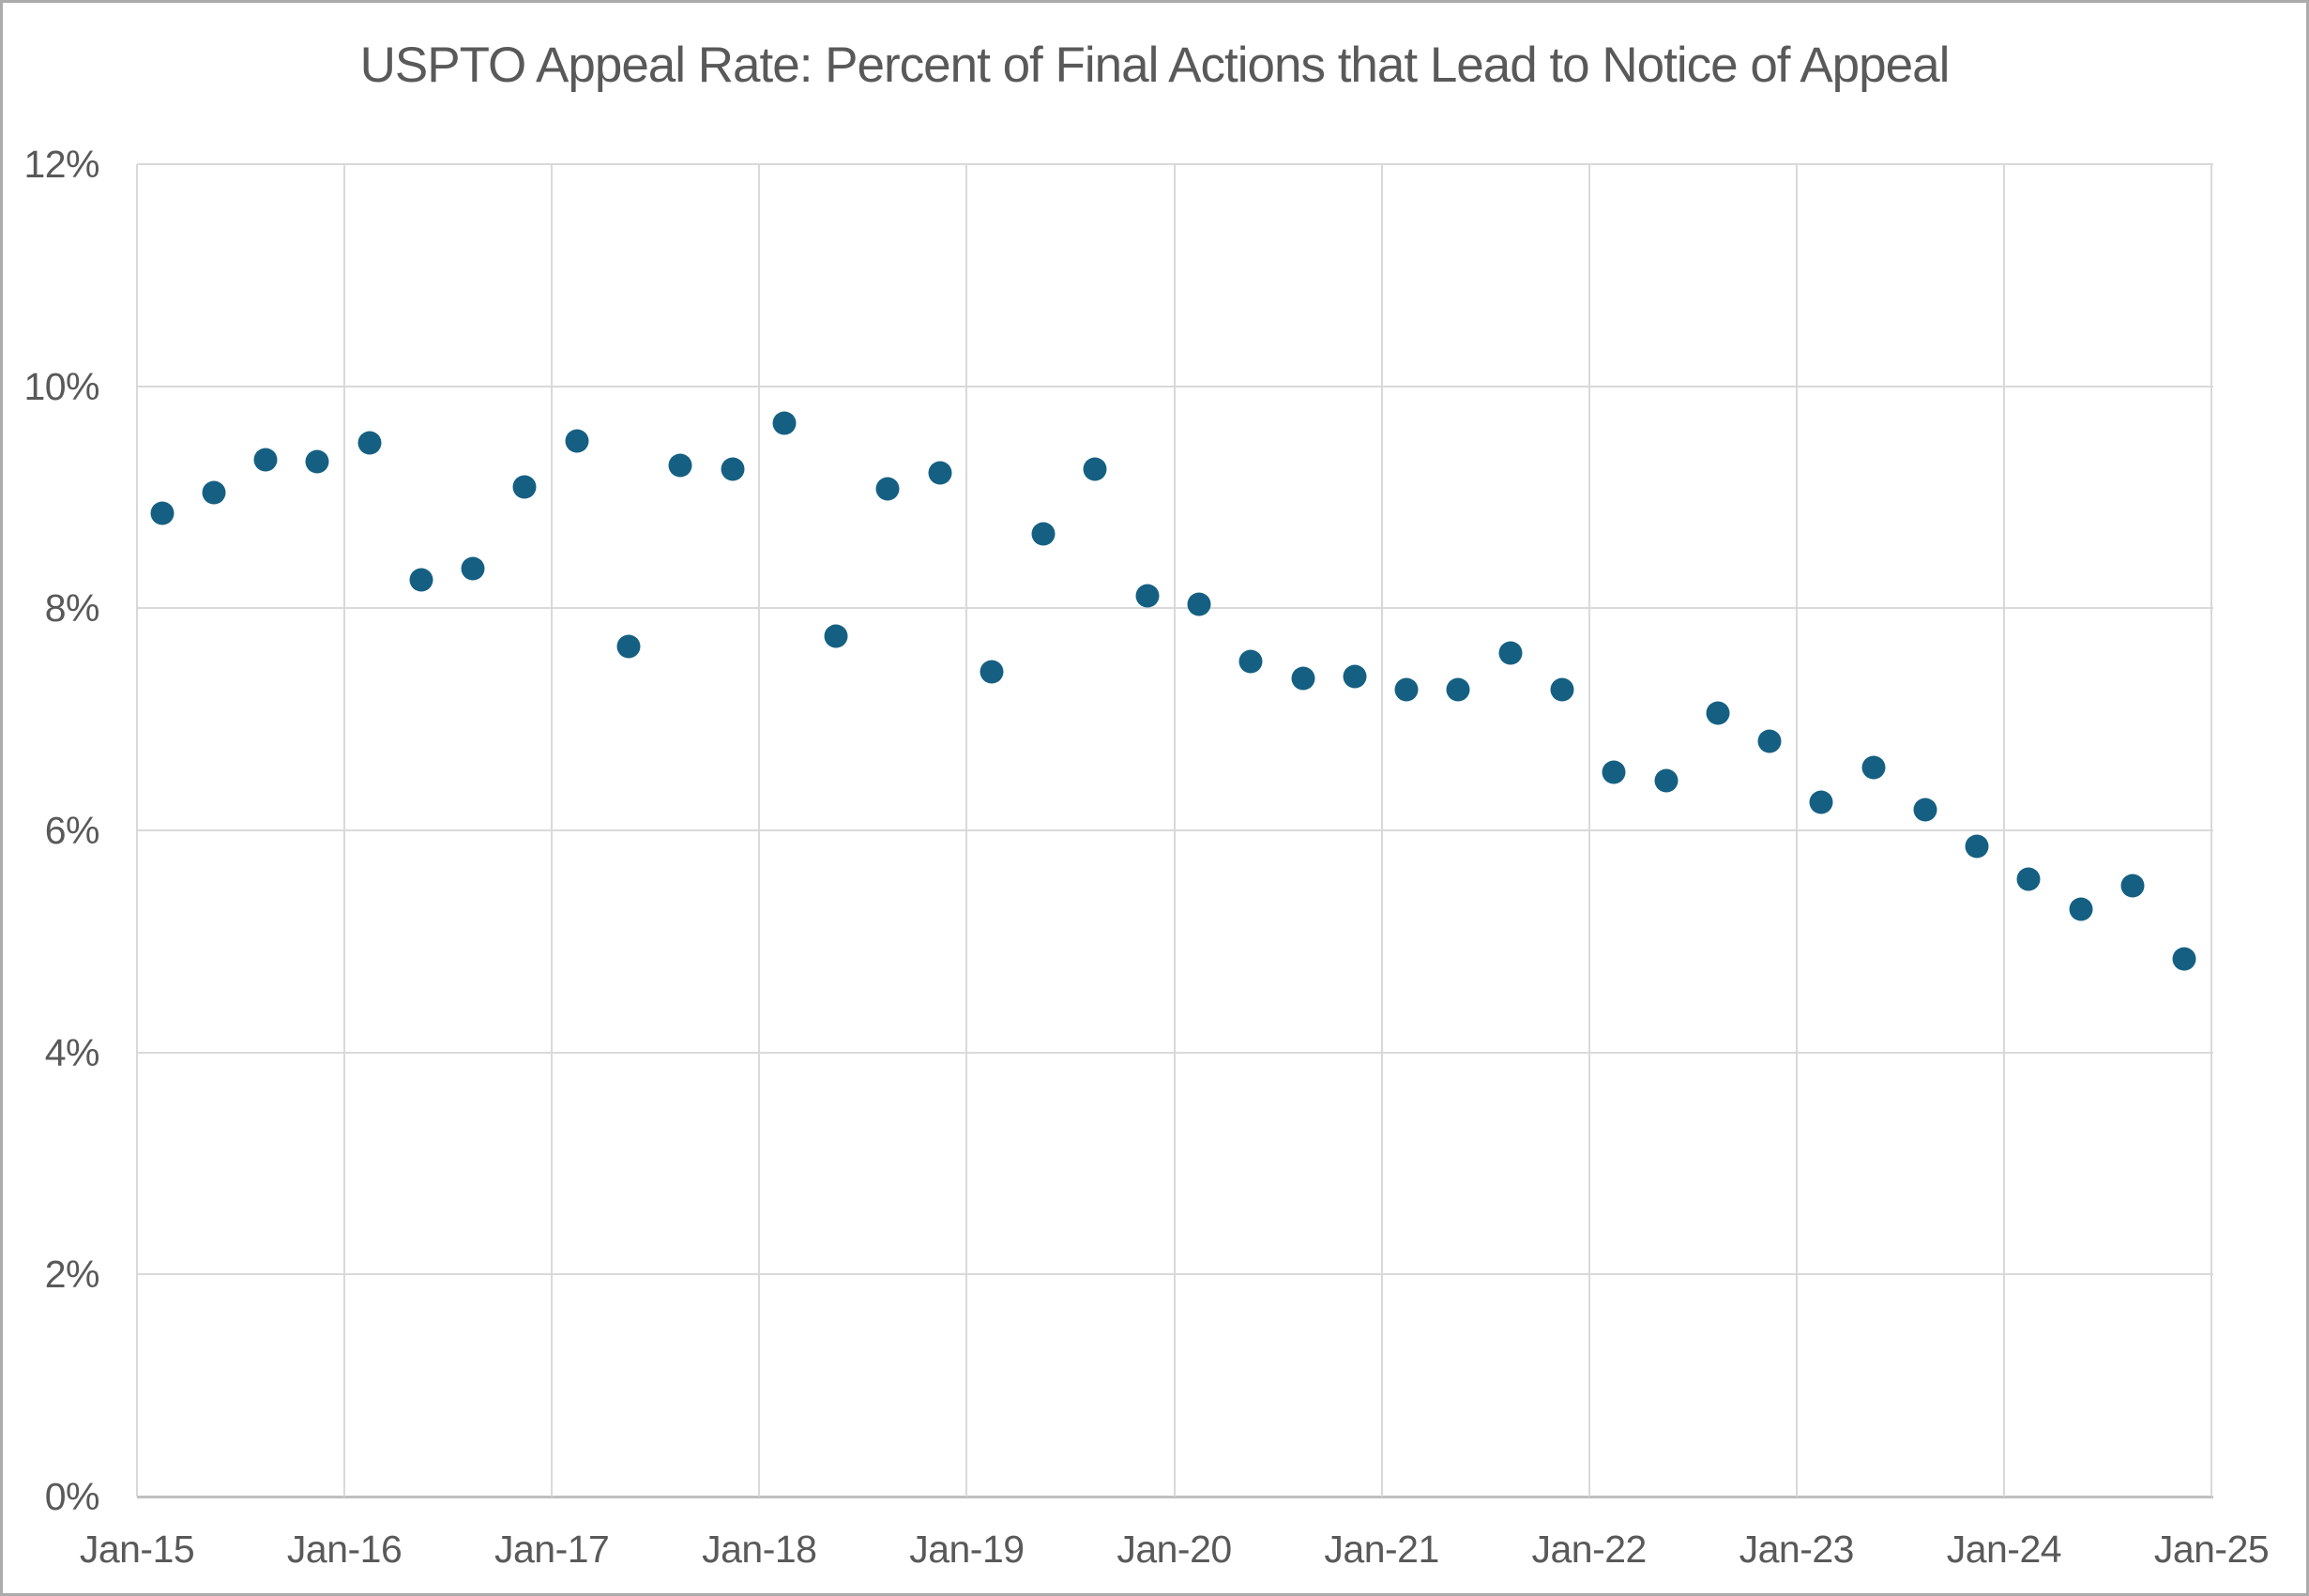 Image resolution: width=2309 pixels, height=1596 pixels. Describe the element at coordinates (759, 1549) in the screenshot. I see `x-tick-label: Jan-18` at that location.